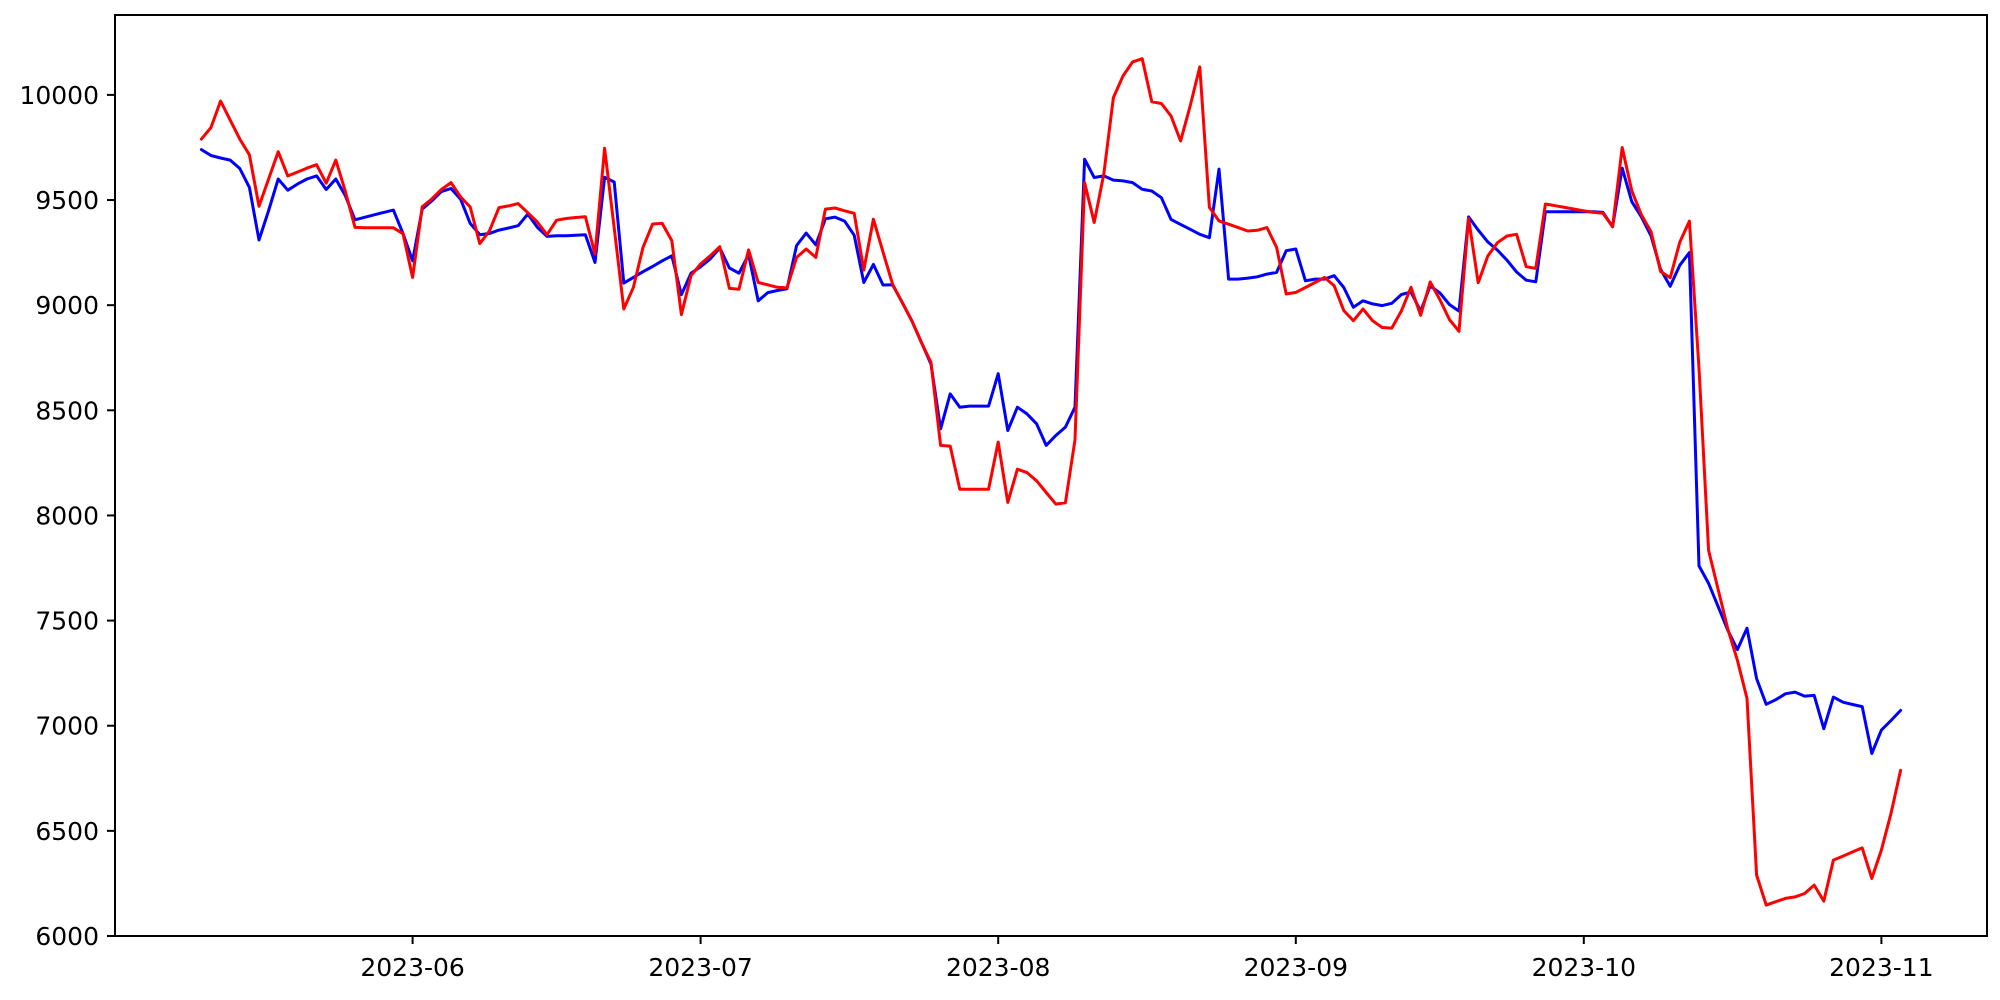 This screenshot has height=1000, width=2000. What do you see at coordinates (1584, 967) in the screenshot?
I see `x-tick-label: 2023-10` at bounding box center [1584, 967].